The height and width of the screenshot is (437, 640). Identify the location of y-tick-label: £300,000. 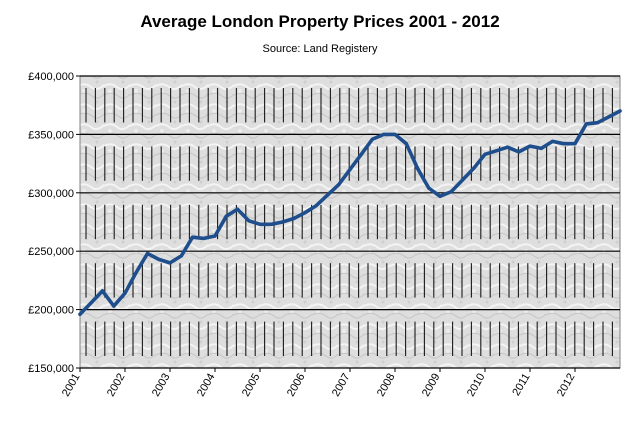
(51, 194).